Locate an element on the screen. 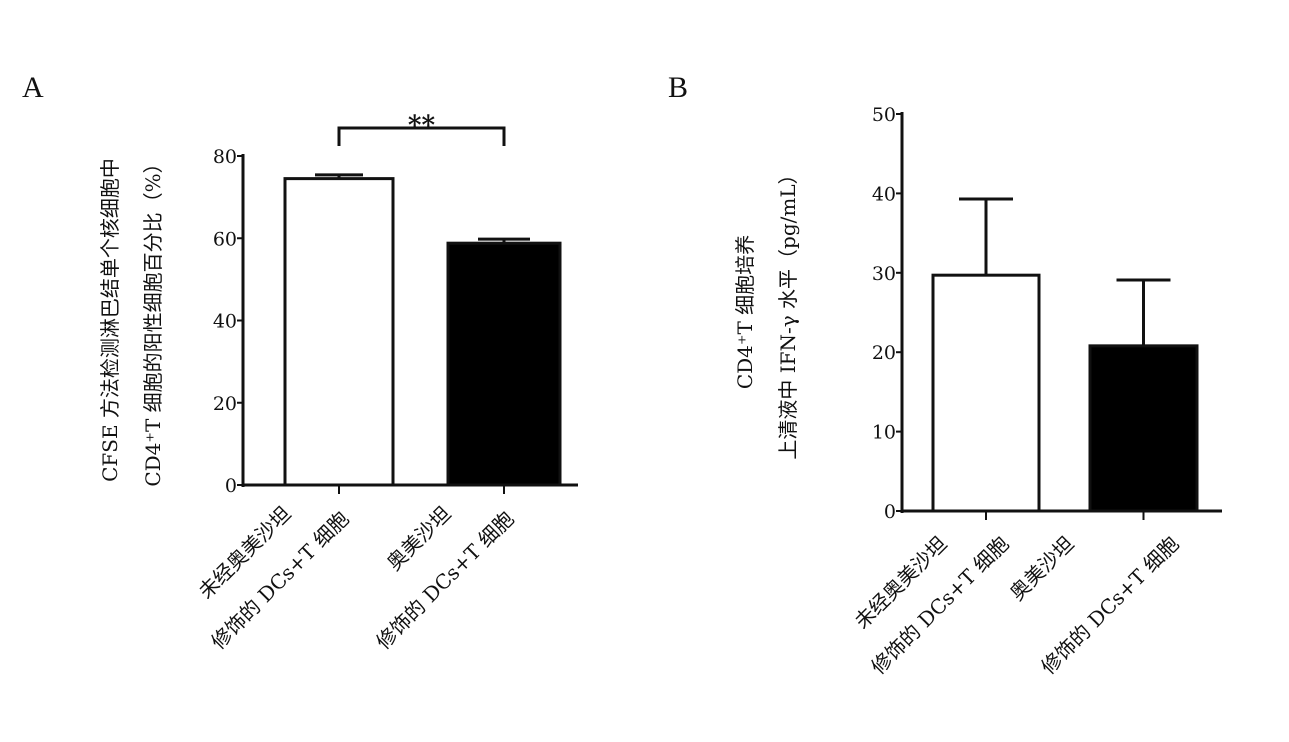  y-axis-label: CD4⁺T 细胞培养 is located at coordinates (745, 312).